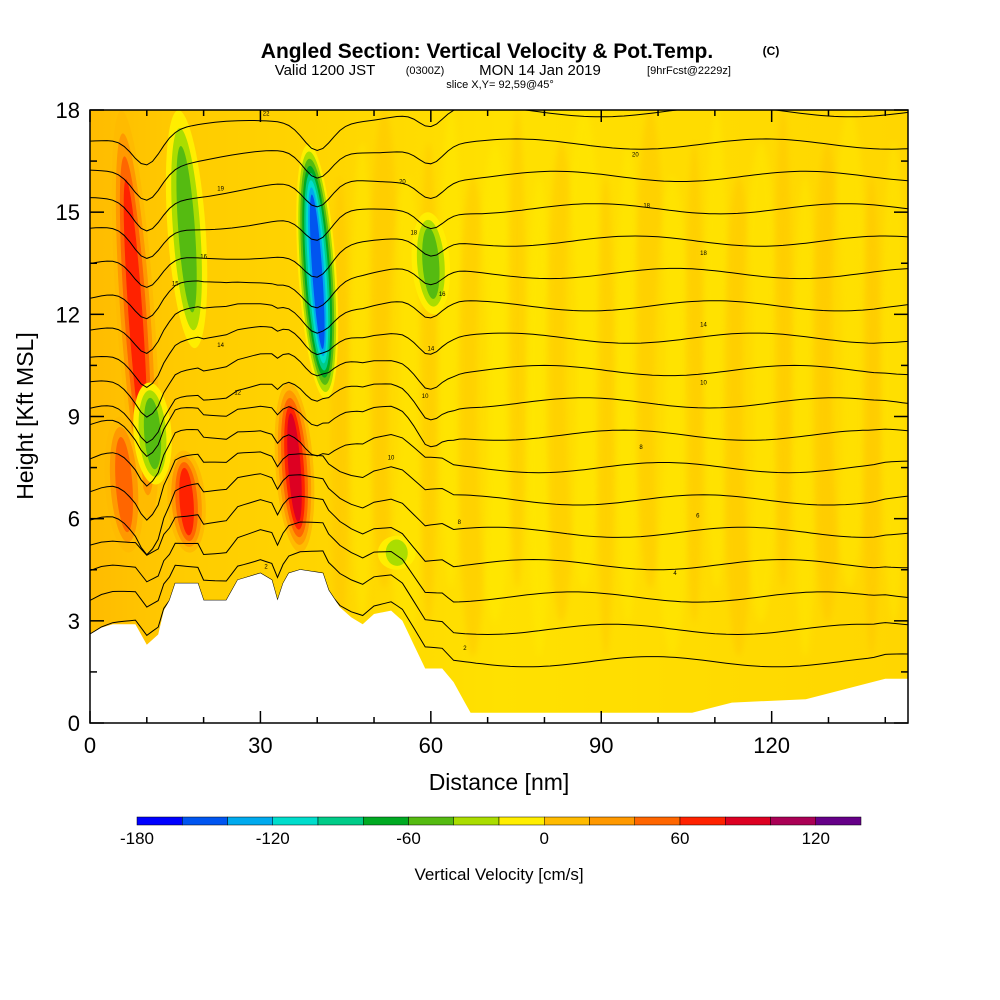  Describe the element at coordinates (68, 110) in the screenshot. I see `y-tick-label: 18` at that location.